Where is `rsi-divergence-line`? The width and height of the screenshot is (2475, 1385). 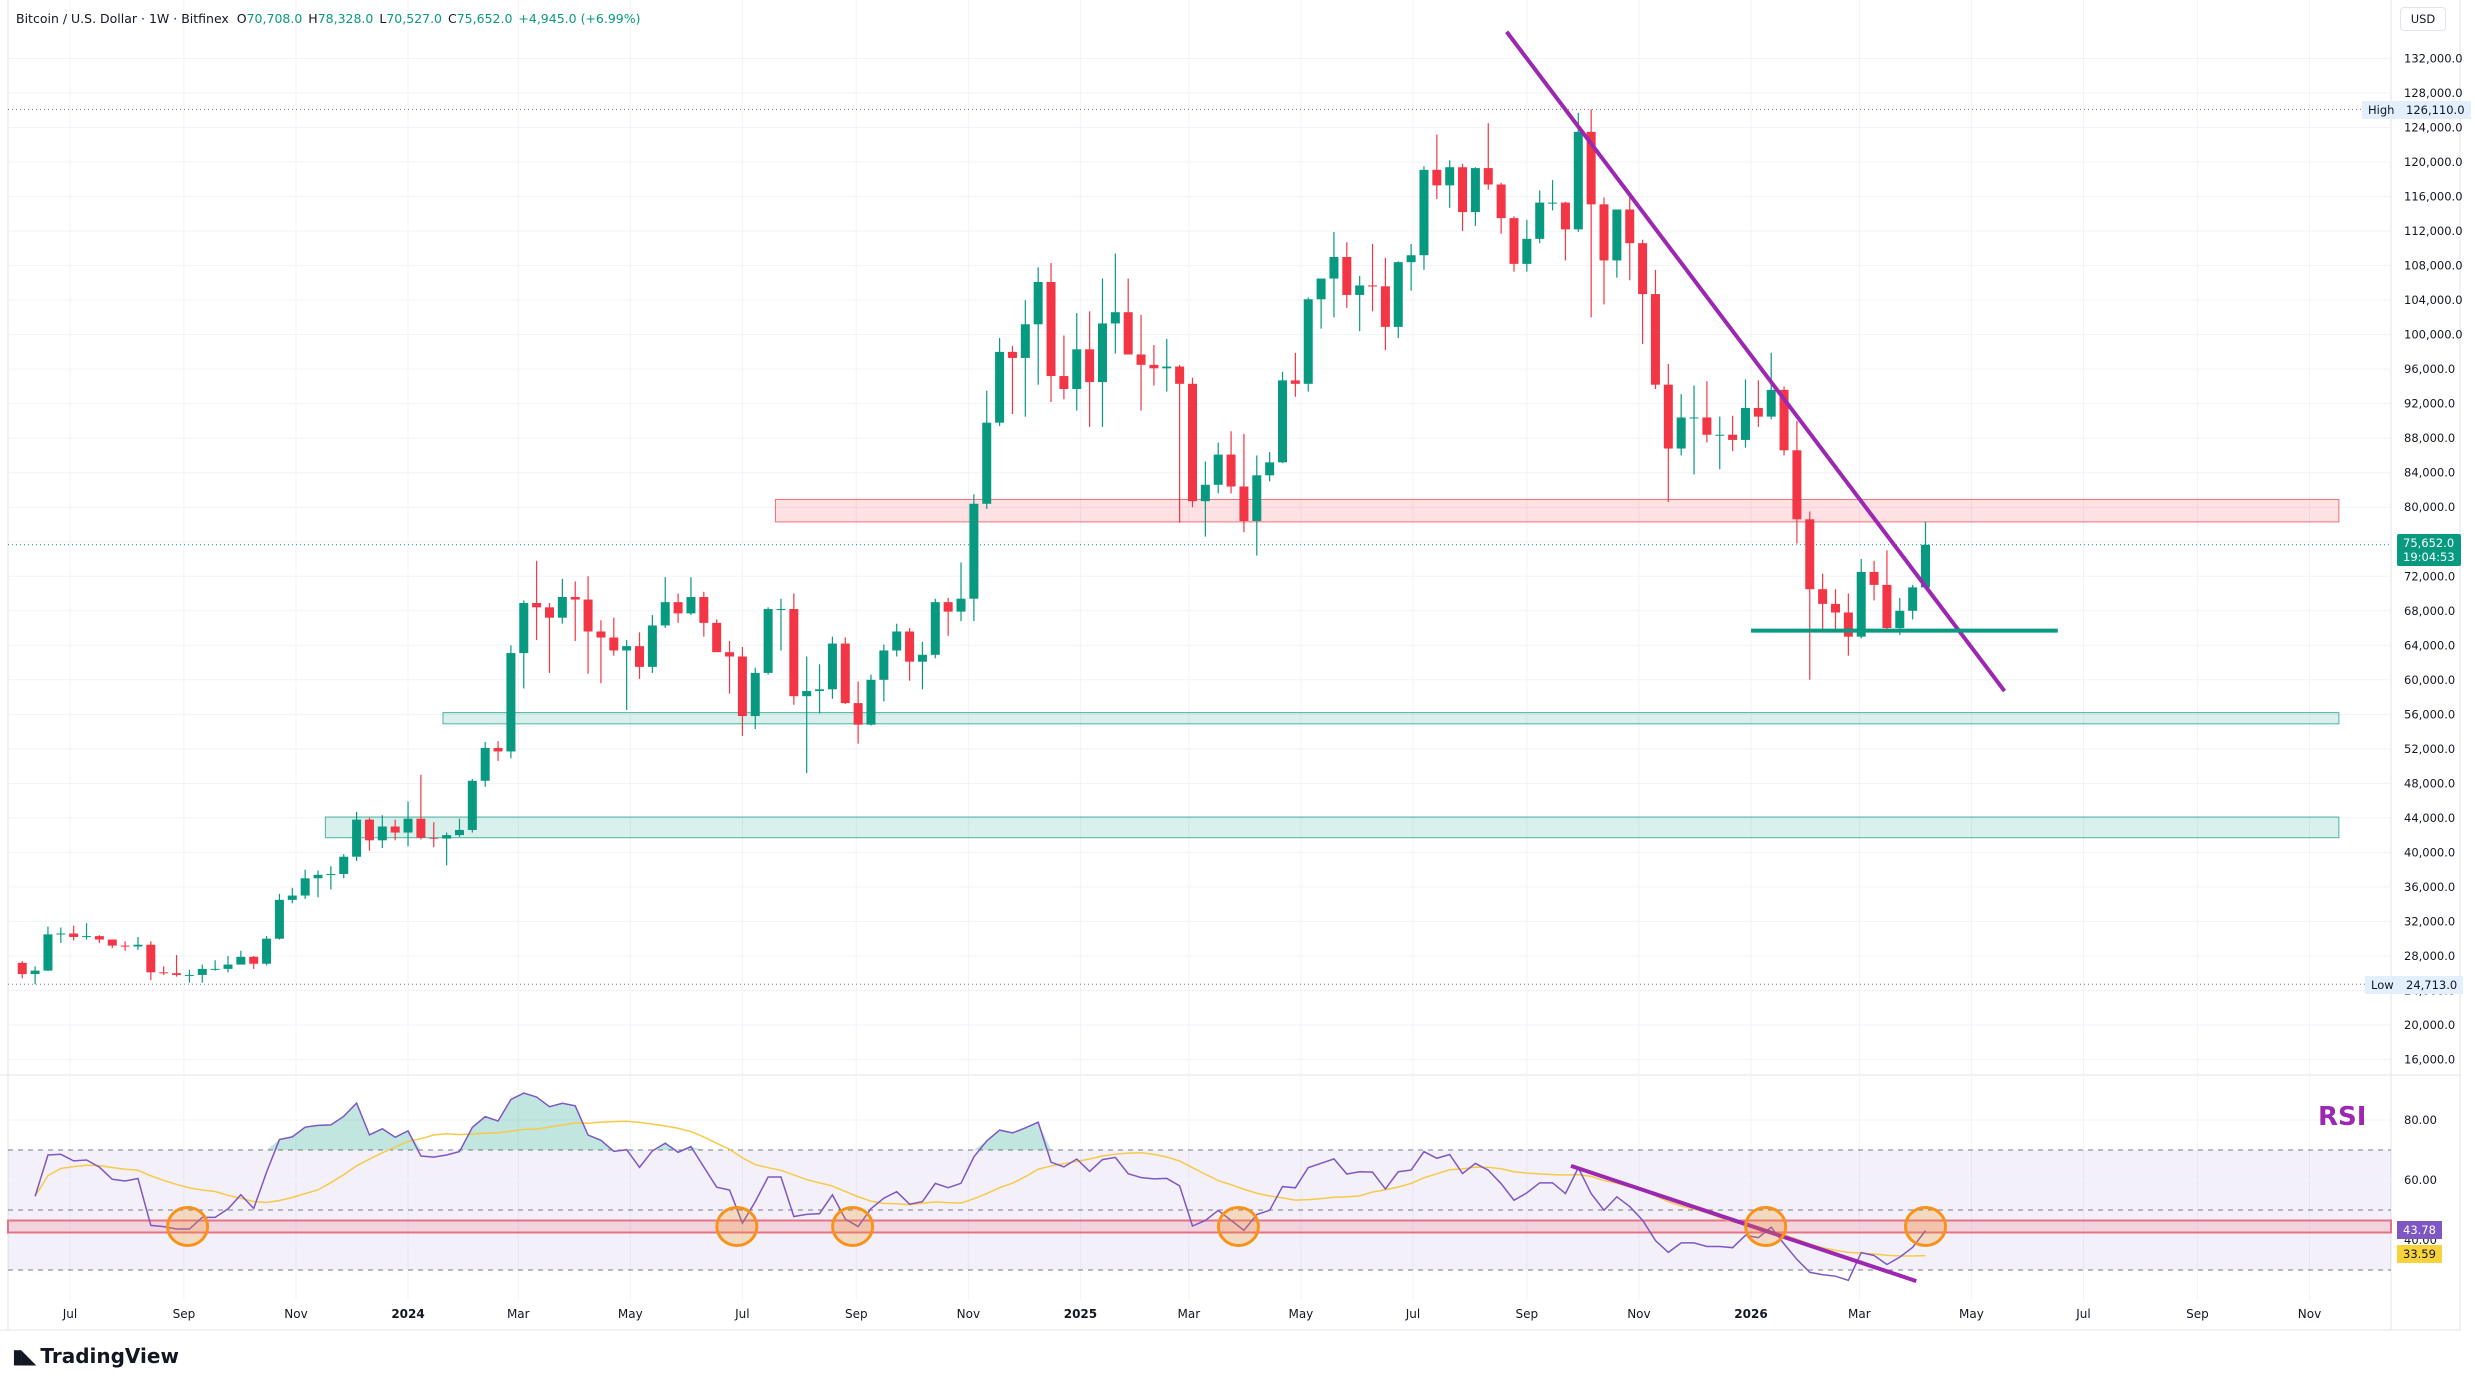 rsi-divergence-line is located at coordinates (1743, 1223).